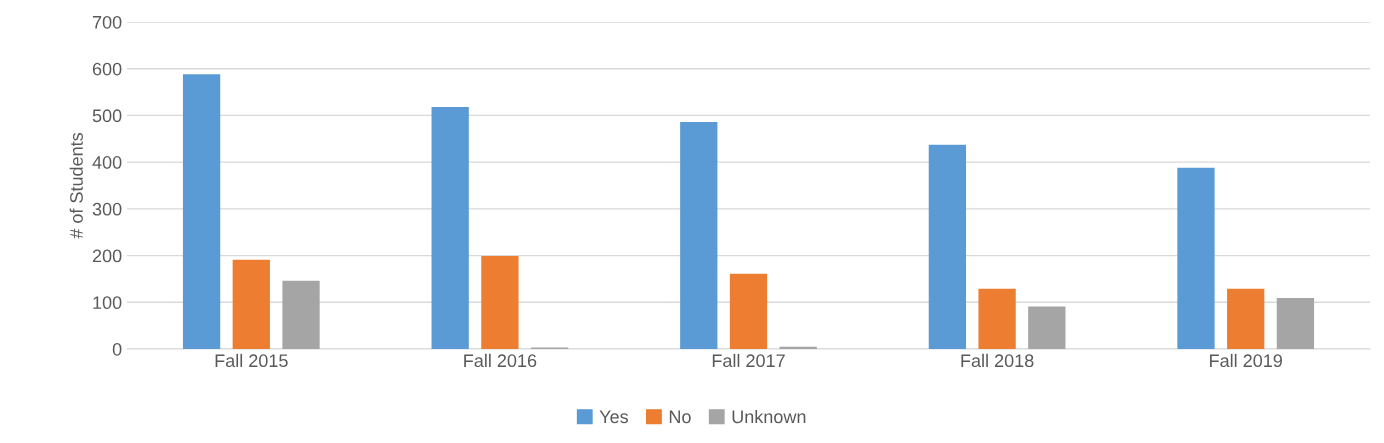  I want to click on legend-label: No, so click(680, 417).